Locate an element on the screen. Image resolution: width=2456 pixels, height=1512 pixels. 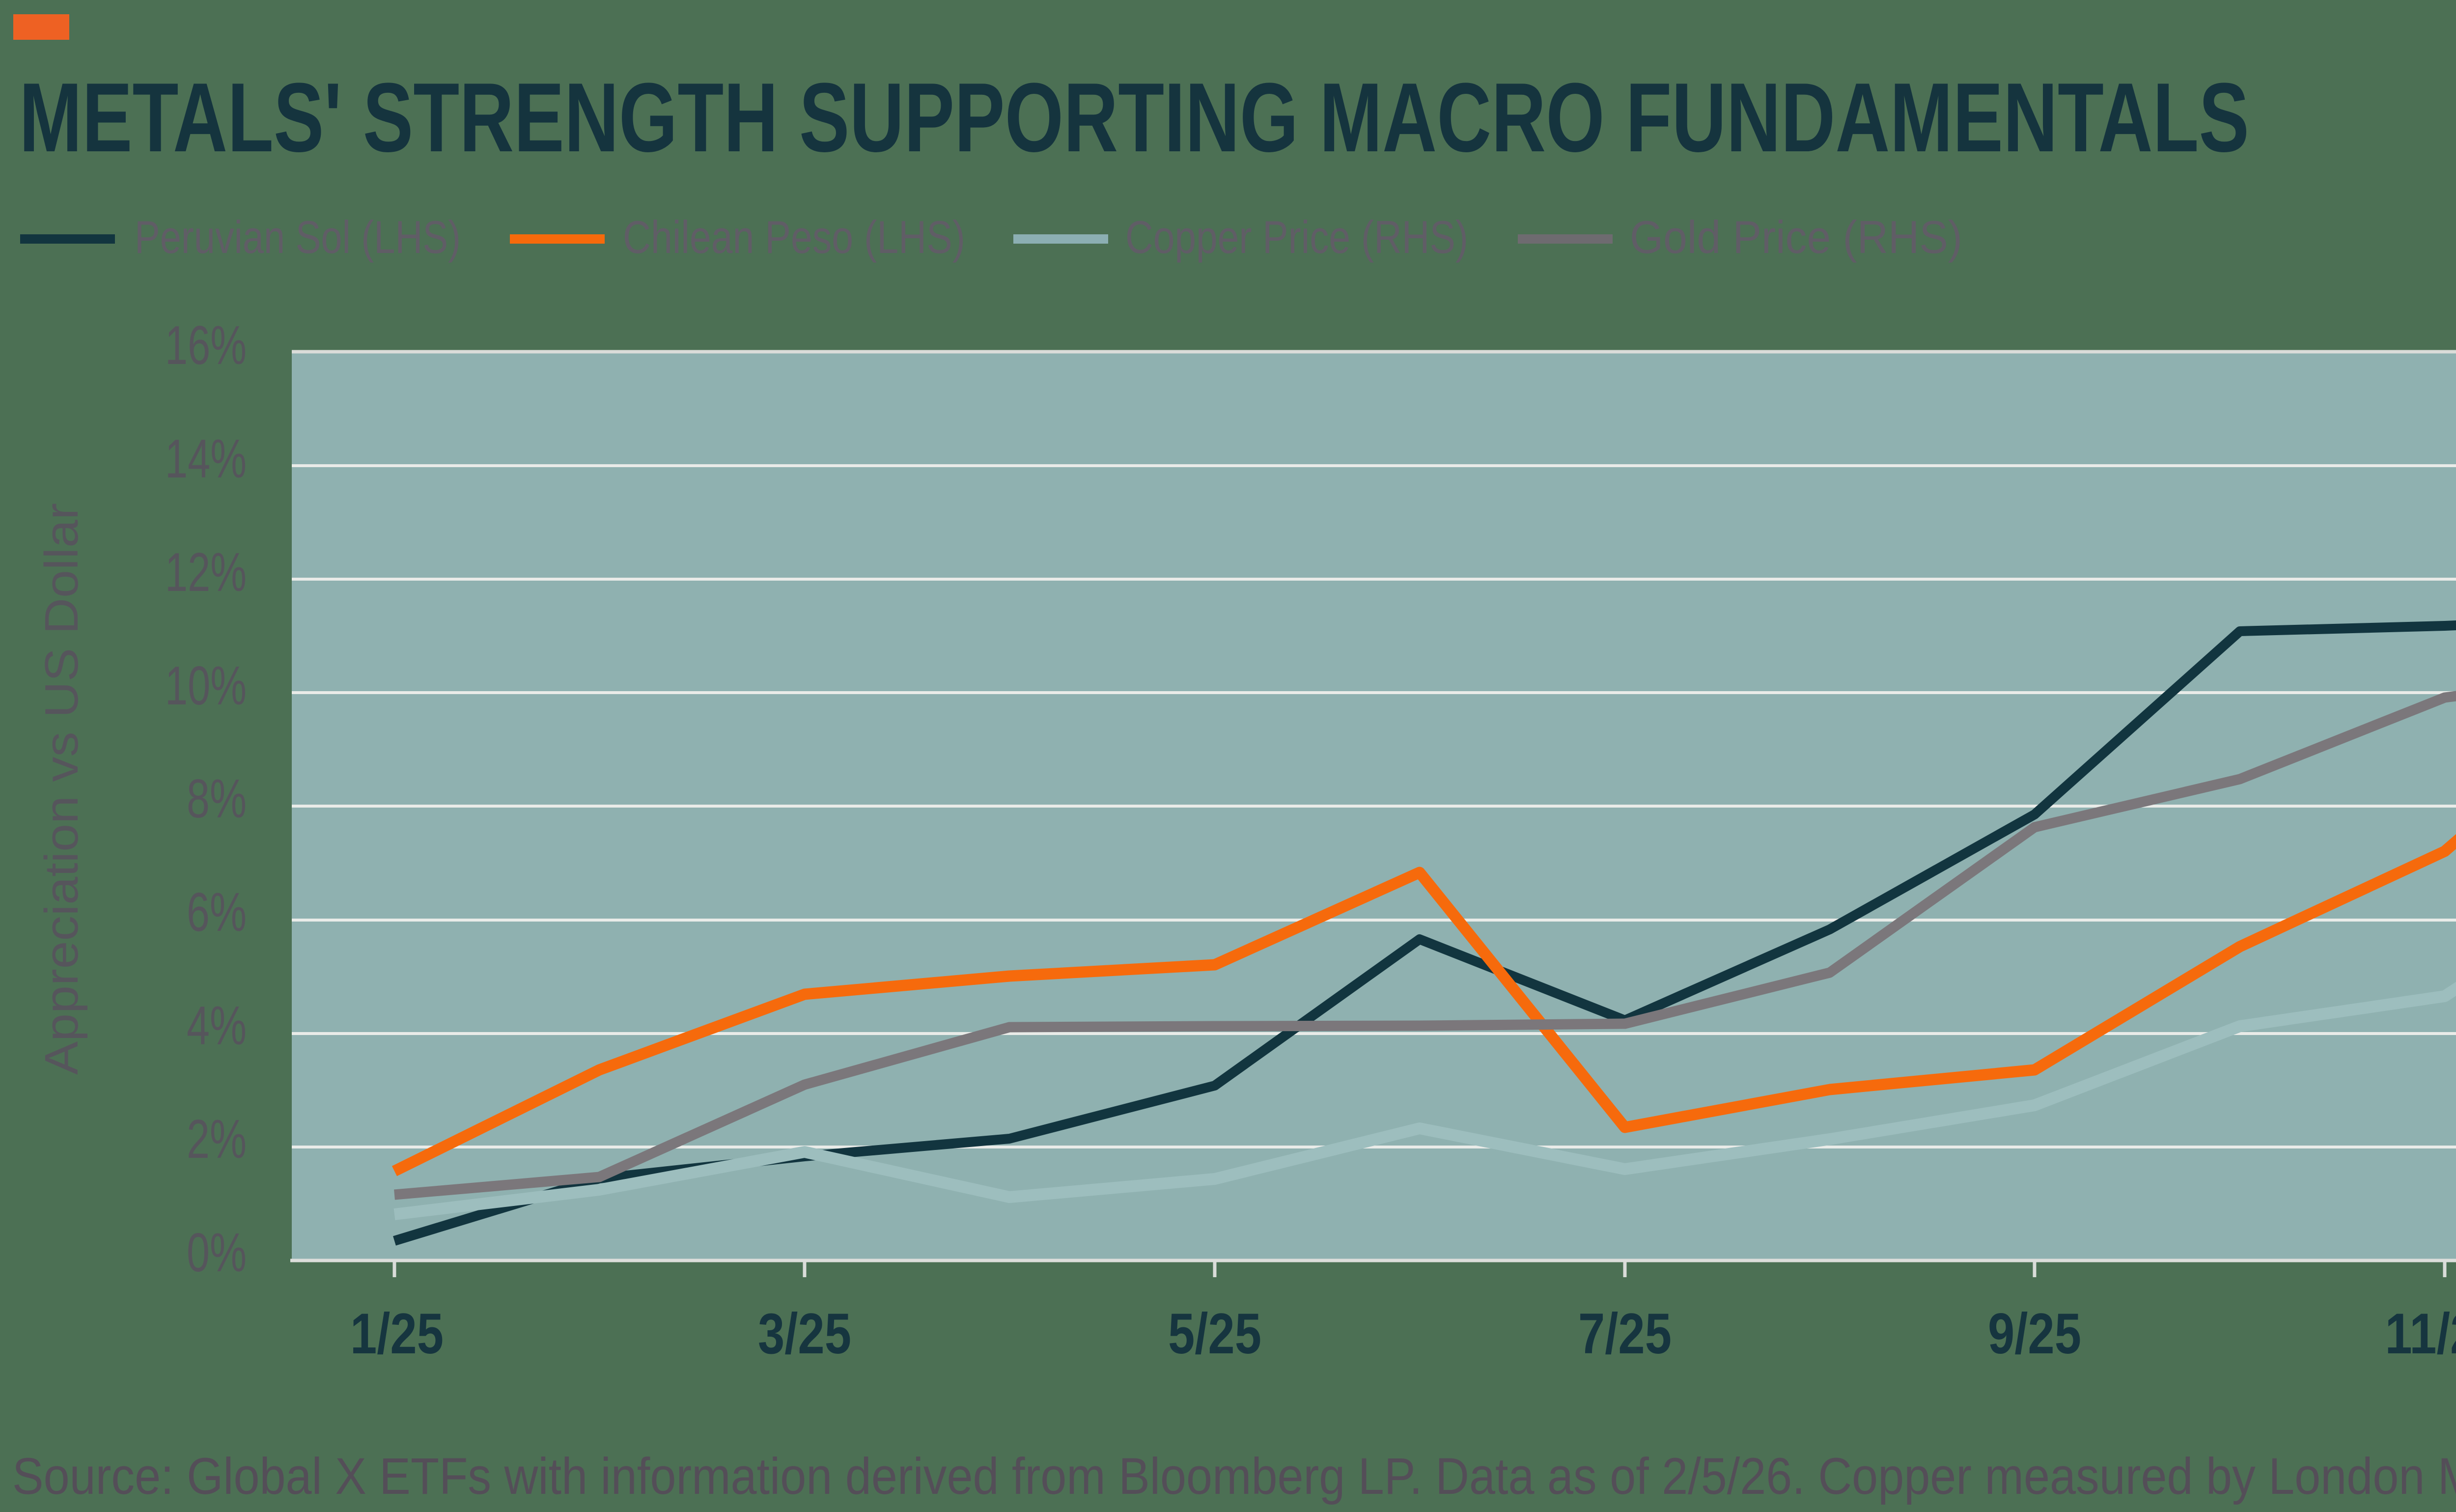
svg-text: 7/25 is located at coordinates (1625, 1333).